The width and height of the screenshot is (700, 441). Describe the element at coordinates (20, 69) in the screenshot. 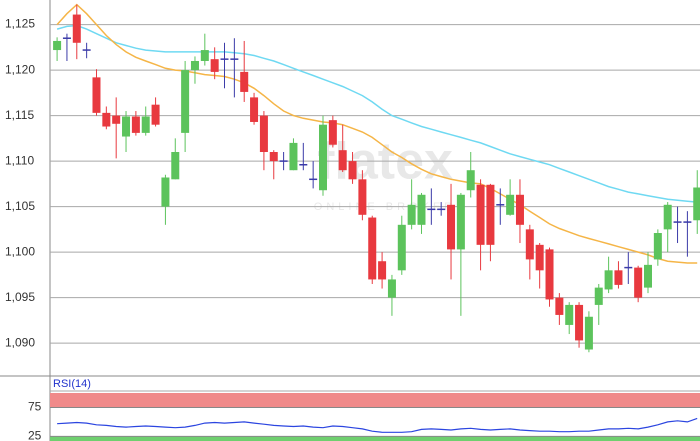

I see `y-tick-label: 1,120` at that location.